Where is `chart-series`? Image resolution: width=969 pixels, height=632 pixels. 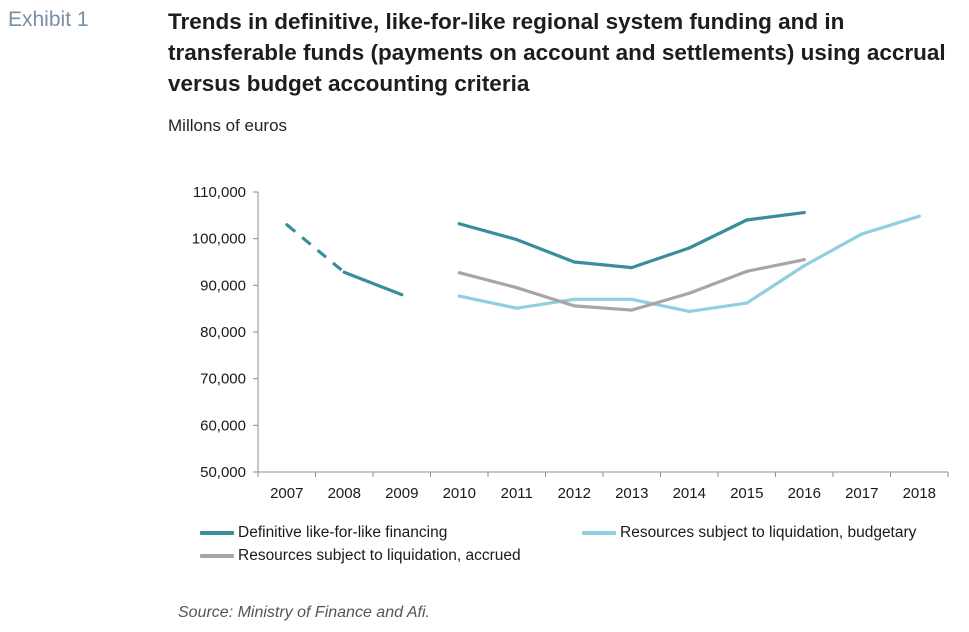 chart-series is located at coordinates (603, 262).